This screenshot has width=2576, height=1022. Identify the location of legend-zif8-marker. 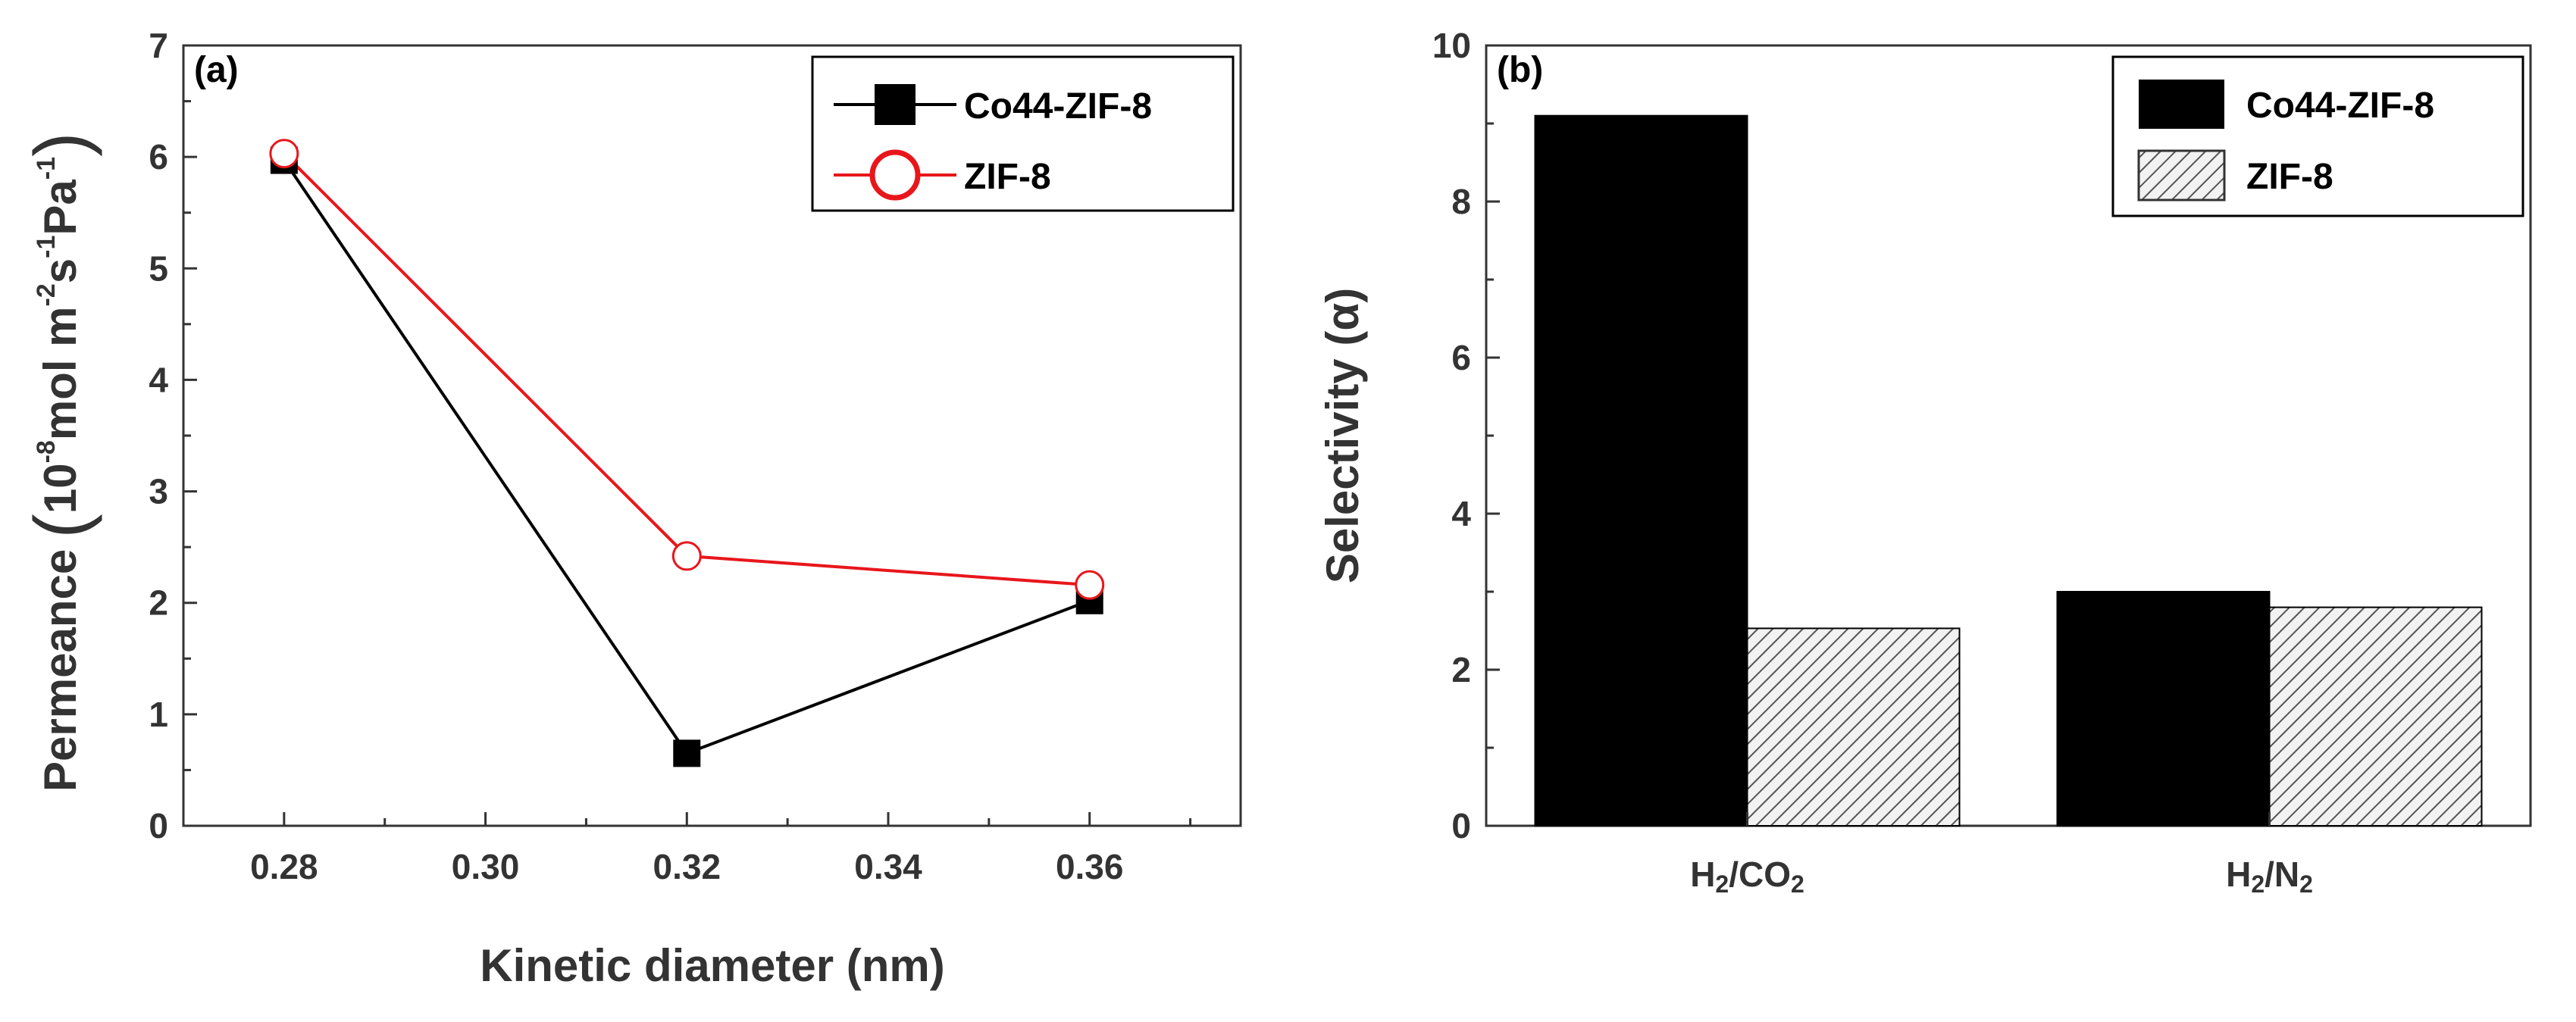
(895, 175).